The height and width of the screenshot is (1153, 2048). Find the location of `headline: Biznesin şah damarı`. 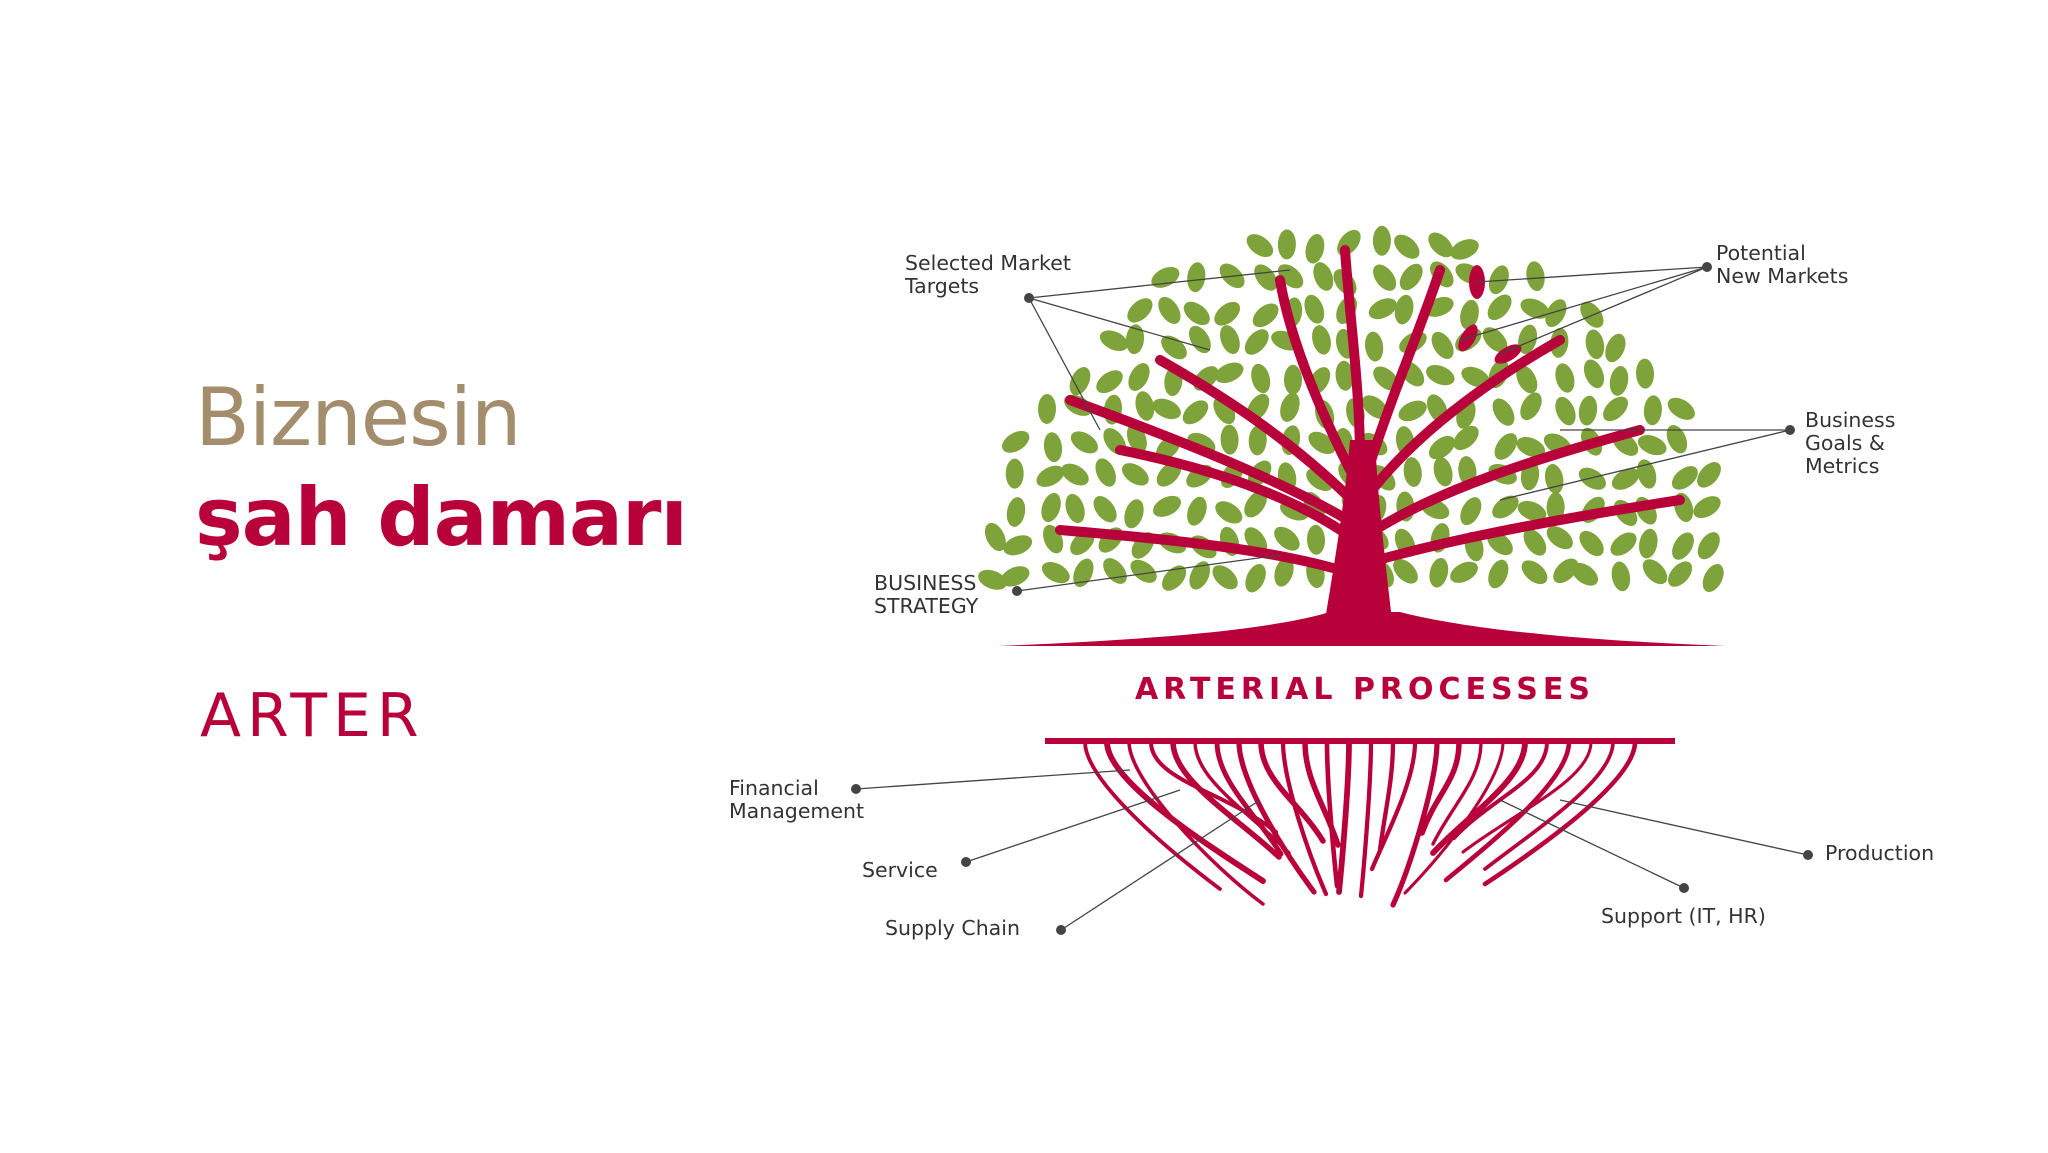

headline: Biznesin şah damarı is located at coordinates (441, 468).